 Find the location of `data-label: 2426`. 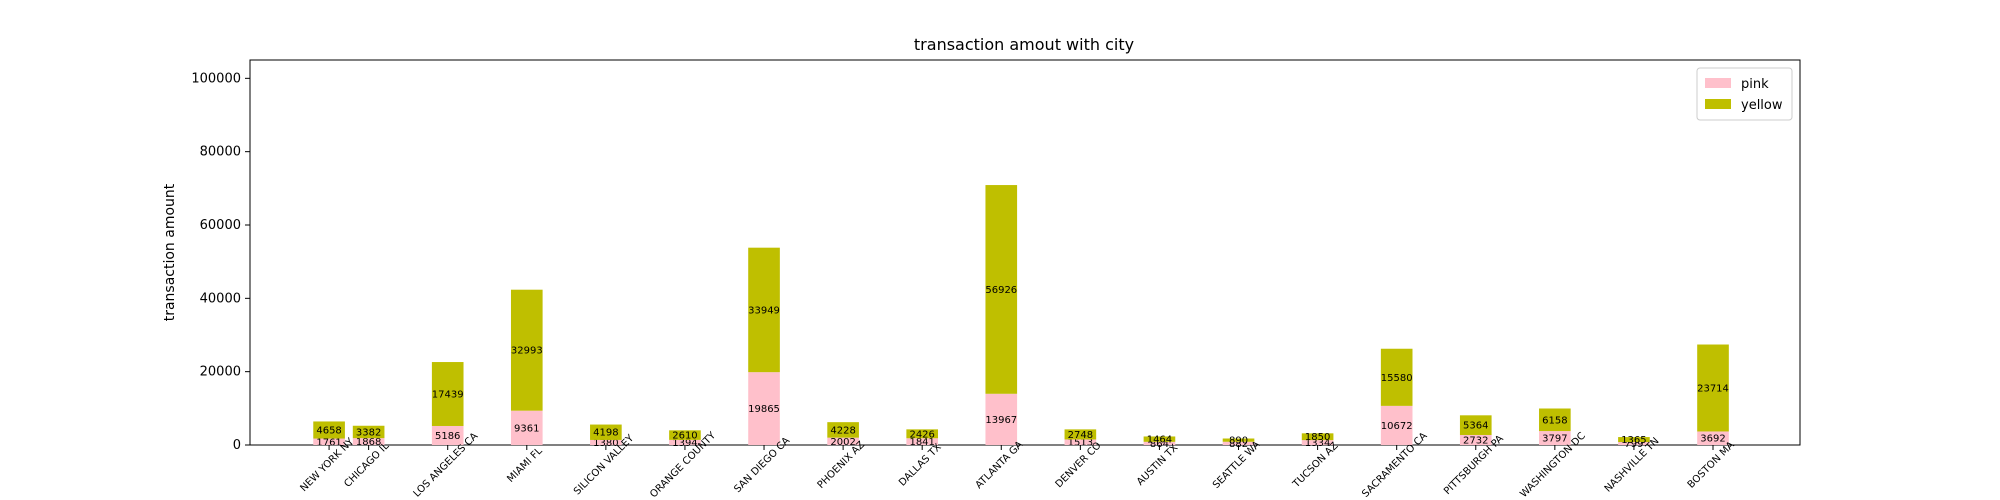

data-label: 2426 is located at coordinates (921, 434).